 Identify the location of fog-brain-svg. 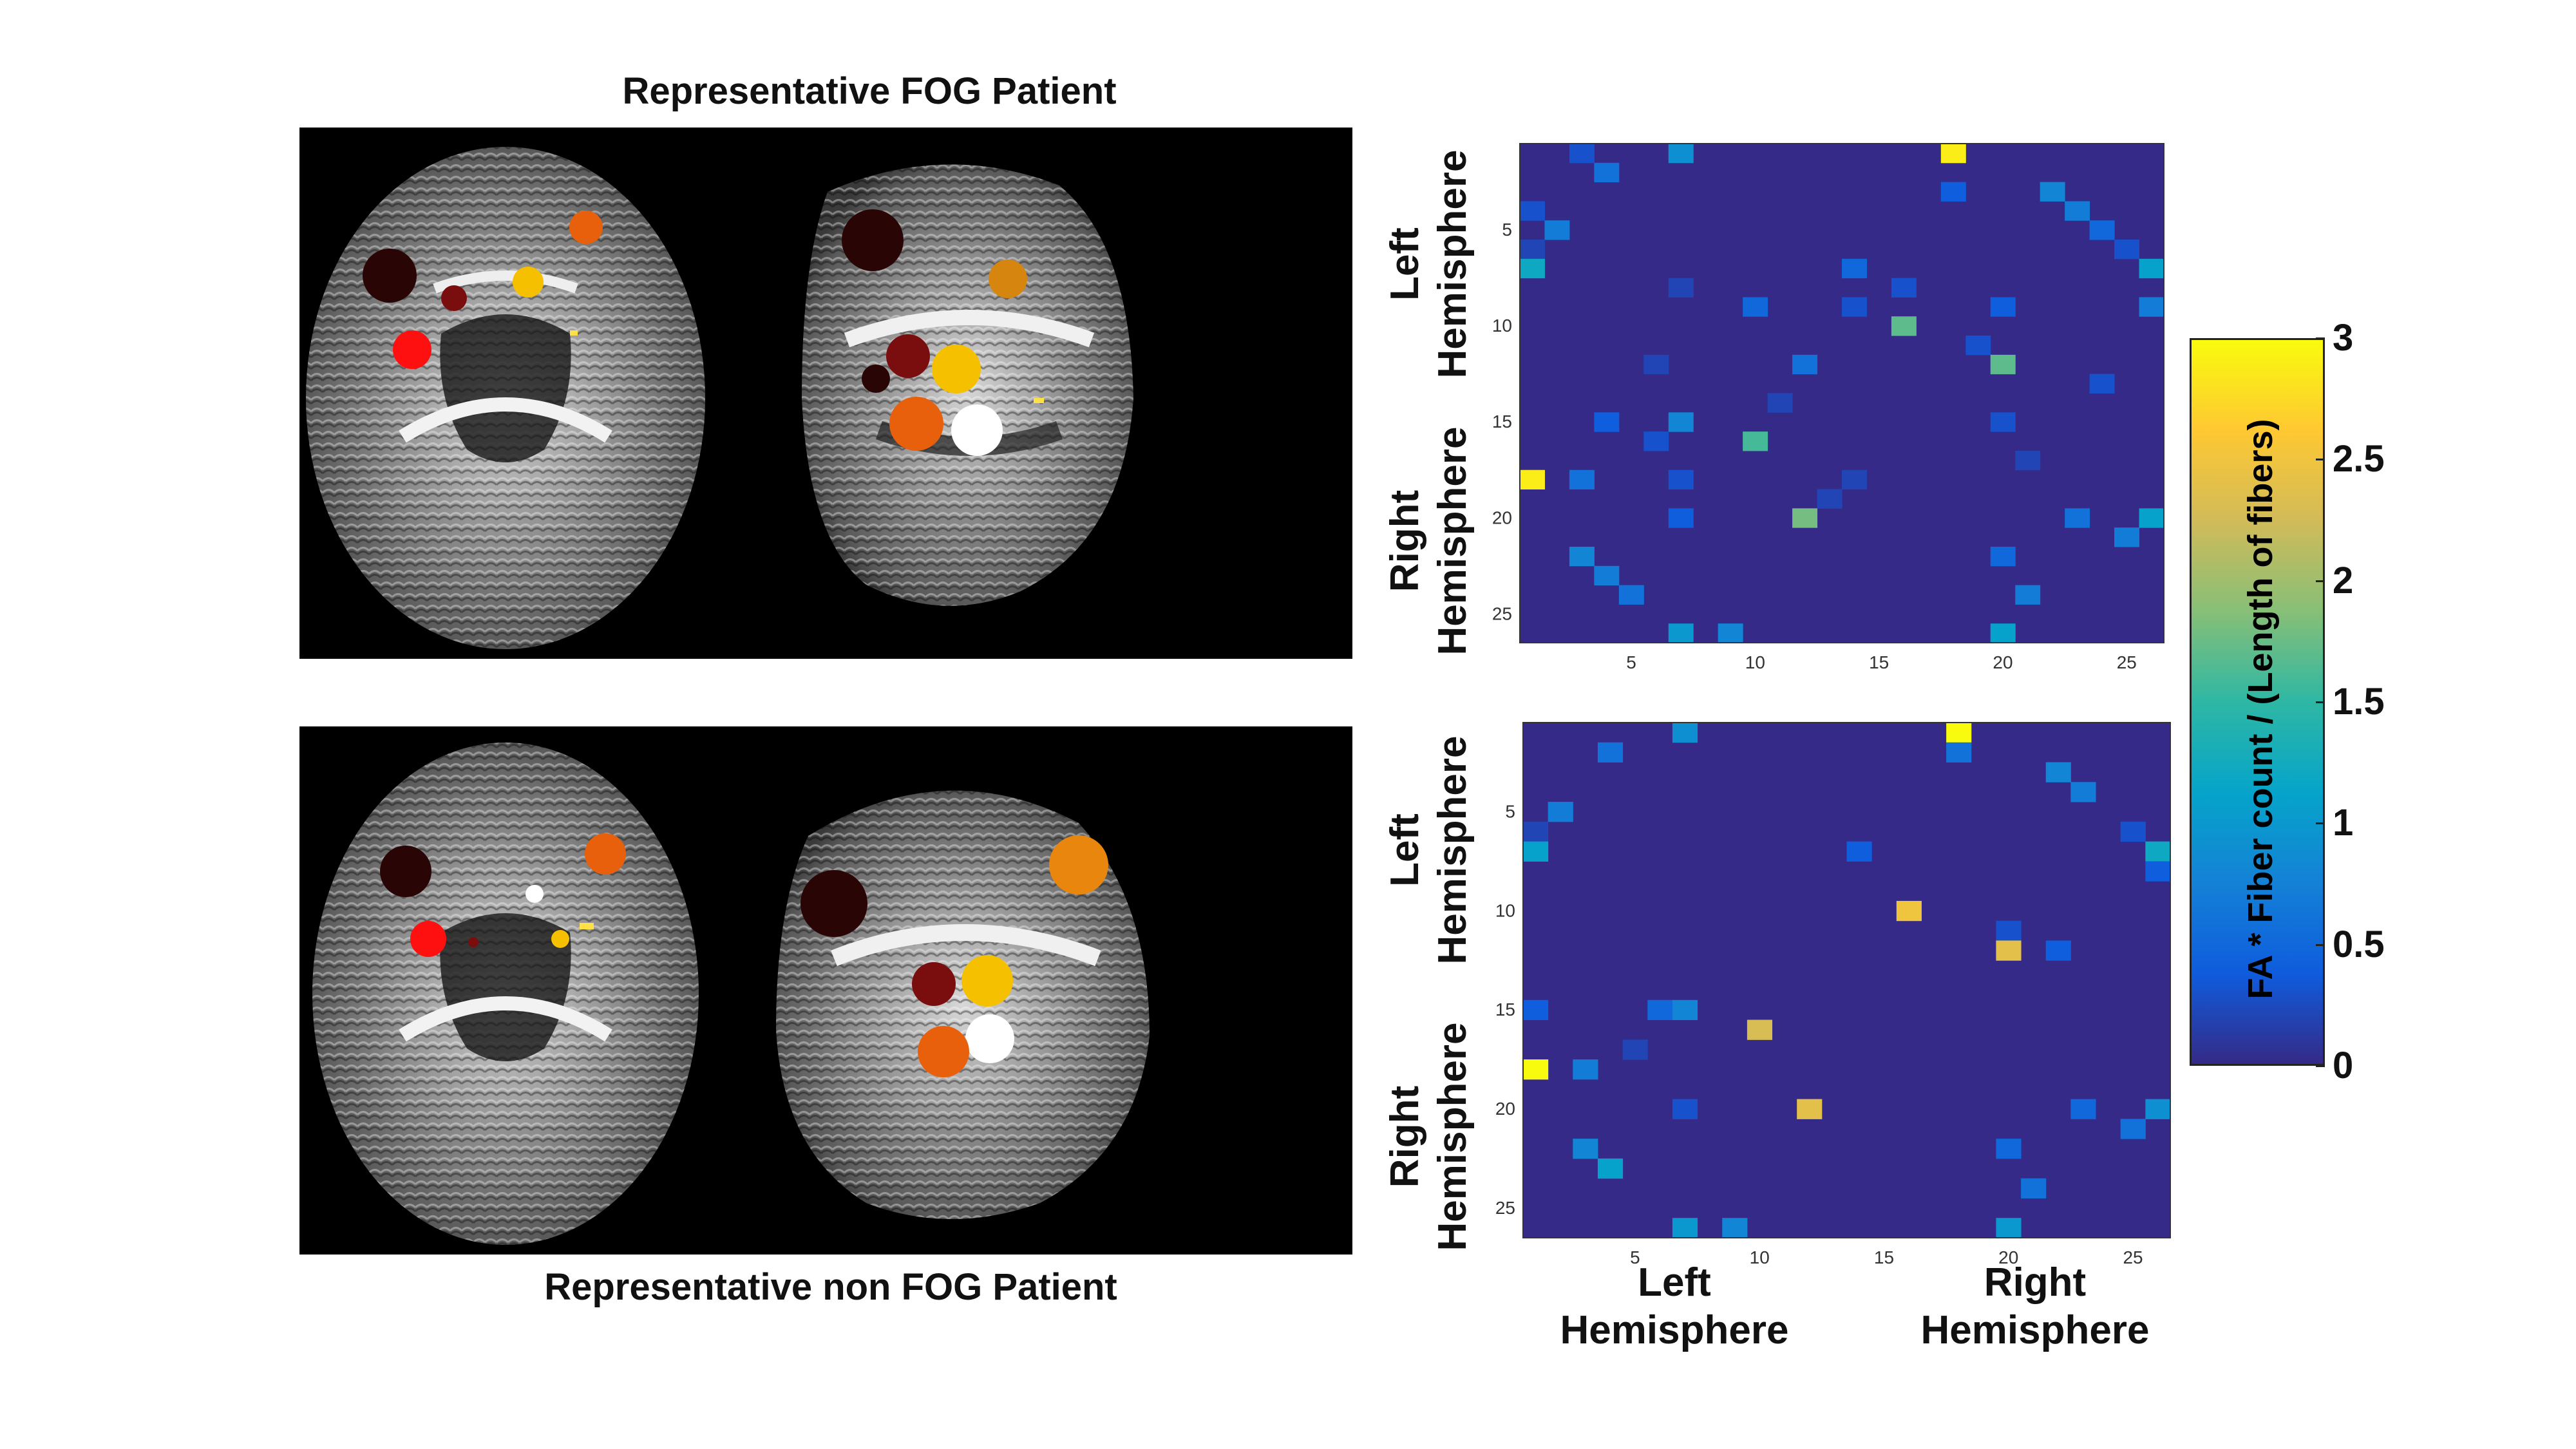
(719, 398).